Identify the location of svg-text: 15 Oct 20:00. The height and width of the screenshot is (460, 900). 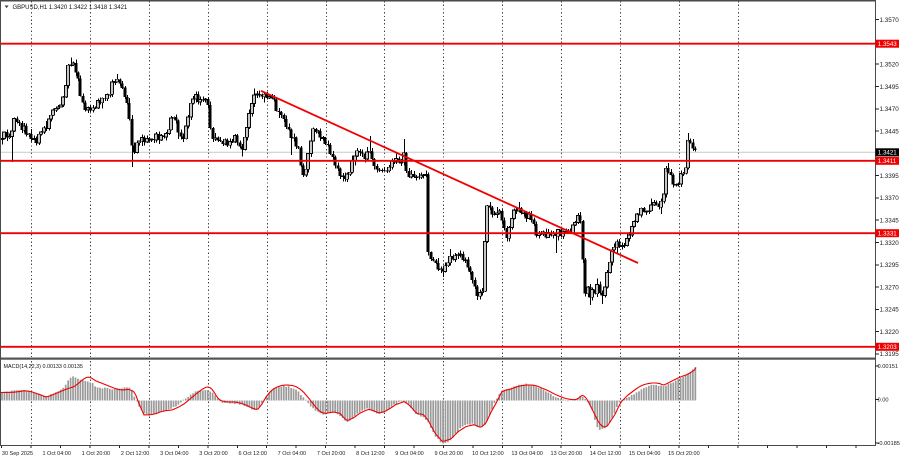
(684, 454).